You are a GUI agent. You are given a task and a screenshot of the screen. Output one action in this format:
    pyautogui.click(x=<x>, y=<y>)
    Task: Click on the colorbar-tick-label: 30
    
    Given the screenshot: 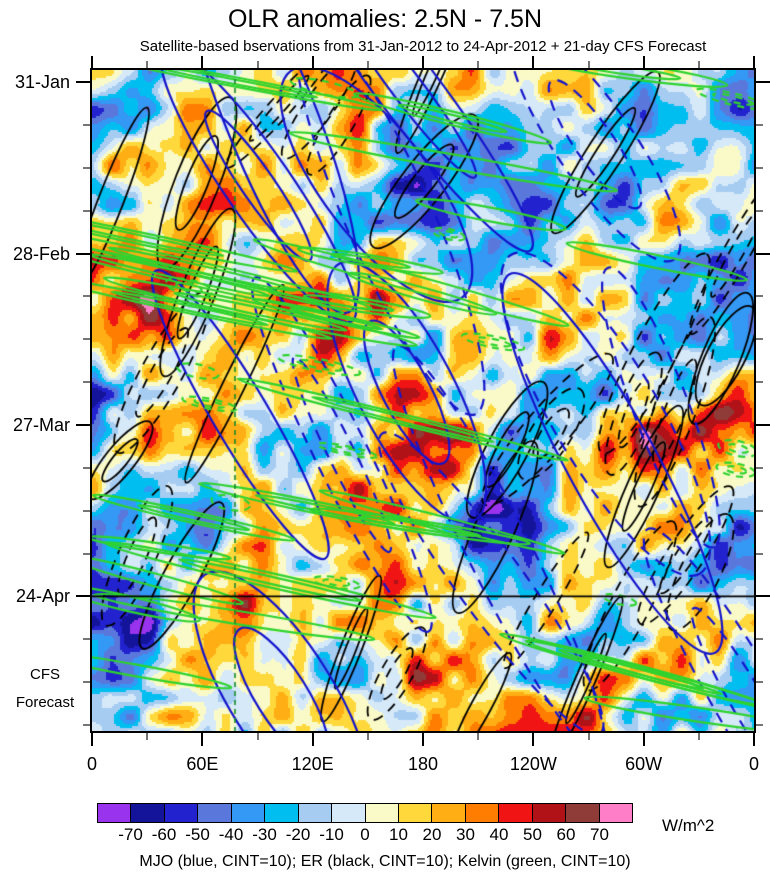 What is the action you would take?
    pyautogui.click(x=465, y=834)
    